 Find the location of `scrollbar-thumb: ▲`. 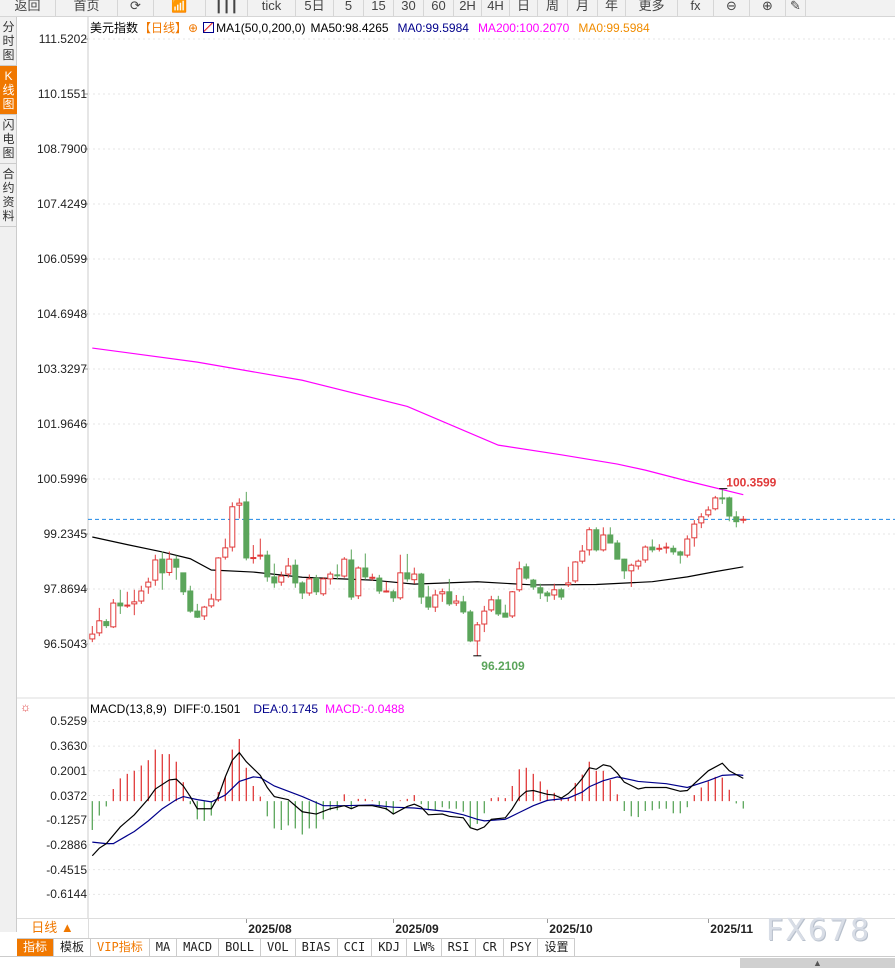

scrollbar-thumb: ▲ is located at coordinates (817, 963).